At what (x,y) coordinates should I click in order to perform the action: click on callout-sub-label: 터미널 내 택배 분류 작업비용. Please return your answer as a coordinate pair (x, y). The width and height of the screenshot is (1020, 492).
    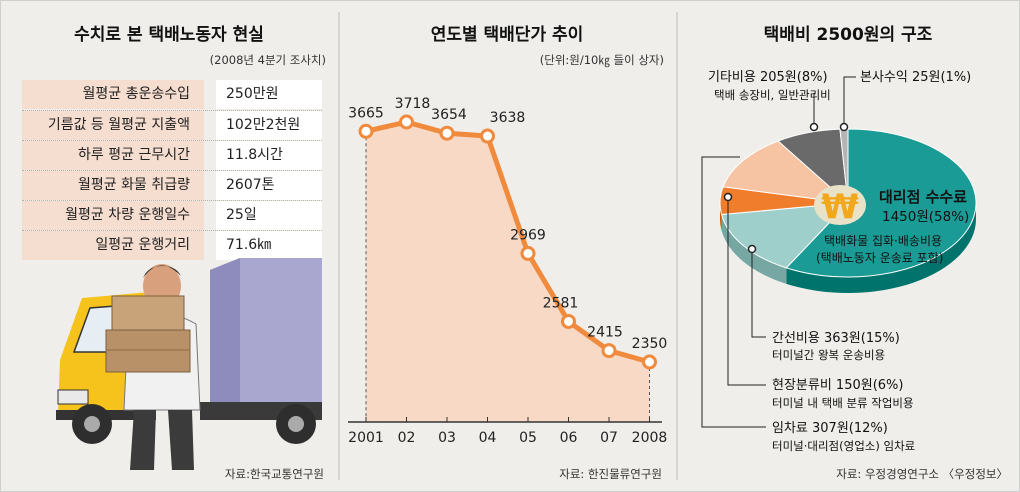
    Looking at the image, I should click on (843, 403).